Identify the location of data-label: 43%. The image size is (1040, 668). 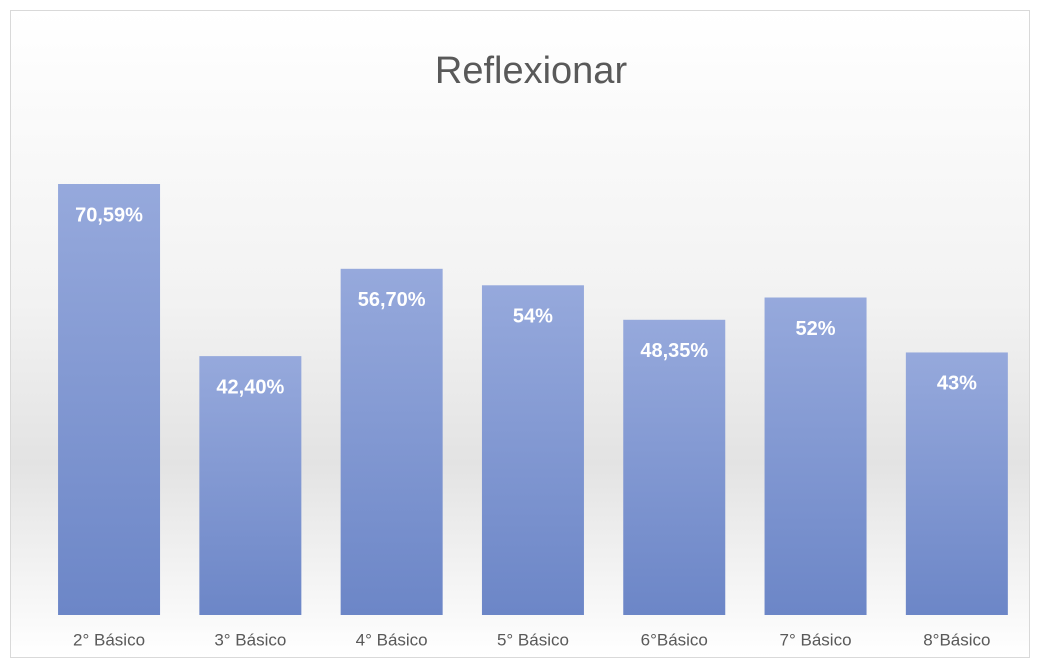
(957, 384).